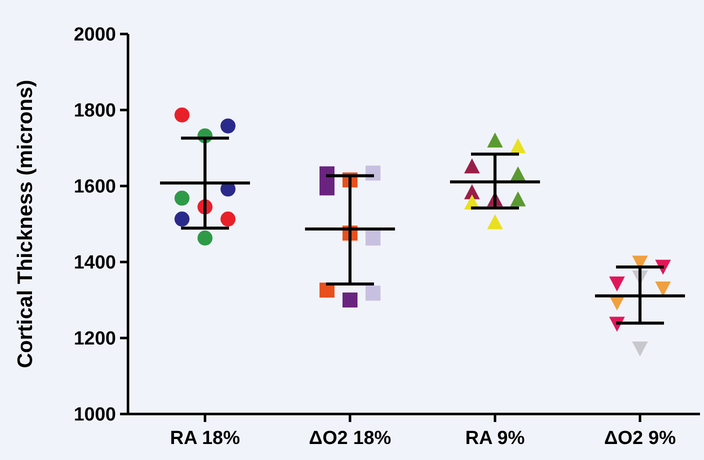 Image resolution: width=704 pixels, height=460 pixels. I want to click on y-tick-label: 1400, so click(95, 263).